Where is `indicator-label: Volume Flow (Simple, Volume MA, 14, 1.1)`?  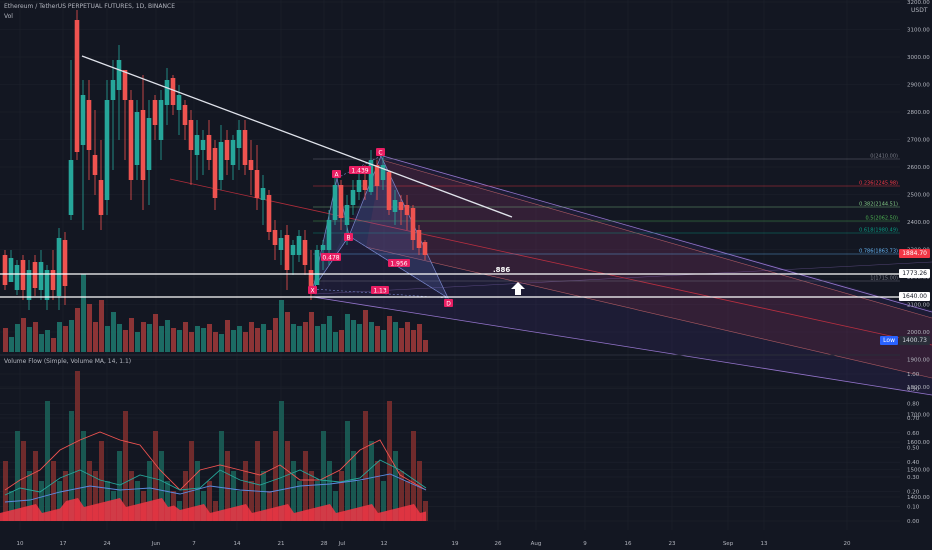 indicator-label: Volume Flow (Simple, Volume MA, 14, 1.1) is located at coordinates (68, 361).